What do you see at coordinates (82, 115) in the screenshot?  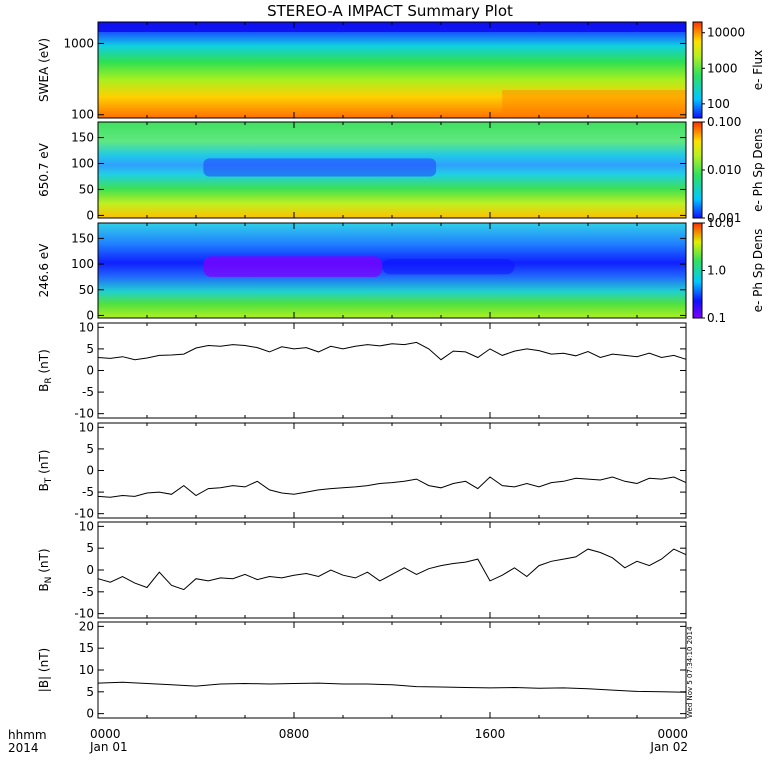 I see `swea-ytick-label: 100` at bounding box center [82, 115].